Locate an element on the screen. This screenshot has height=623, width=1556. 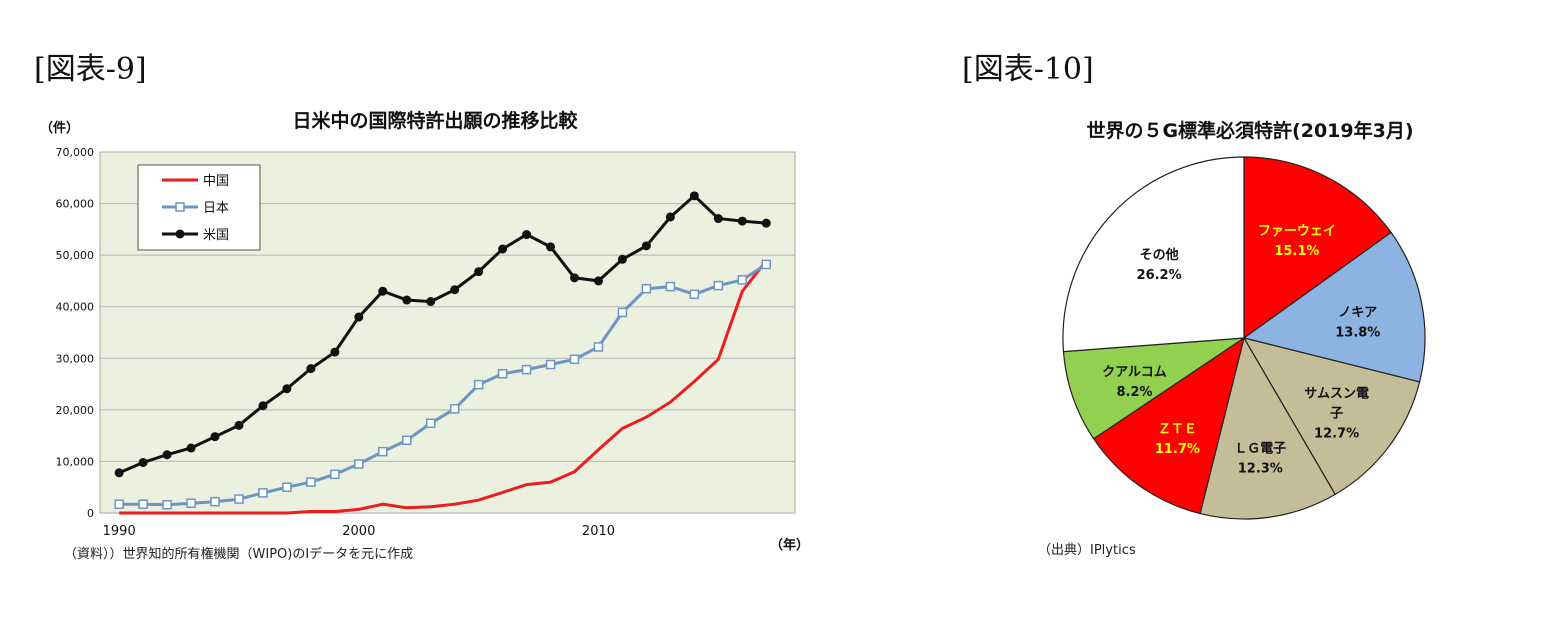
x-axis-unit: （年） is located at coordinates (789, 545).